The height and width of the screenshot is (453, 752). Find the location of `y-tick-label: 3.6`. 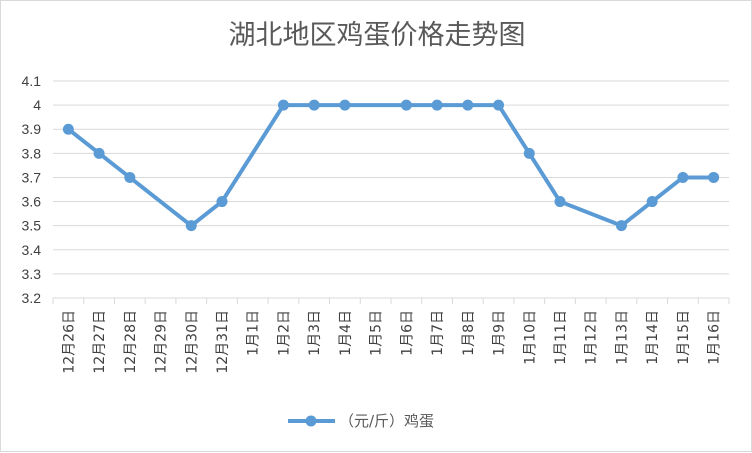

y-tick-label: 3.6 is located at coordinates (32, 202).